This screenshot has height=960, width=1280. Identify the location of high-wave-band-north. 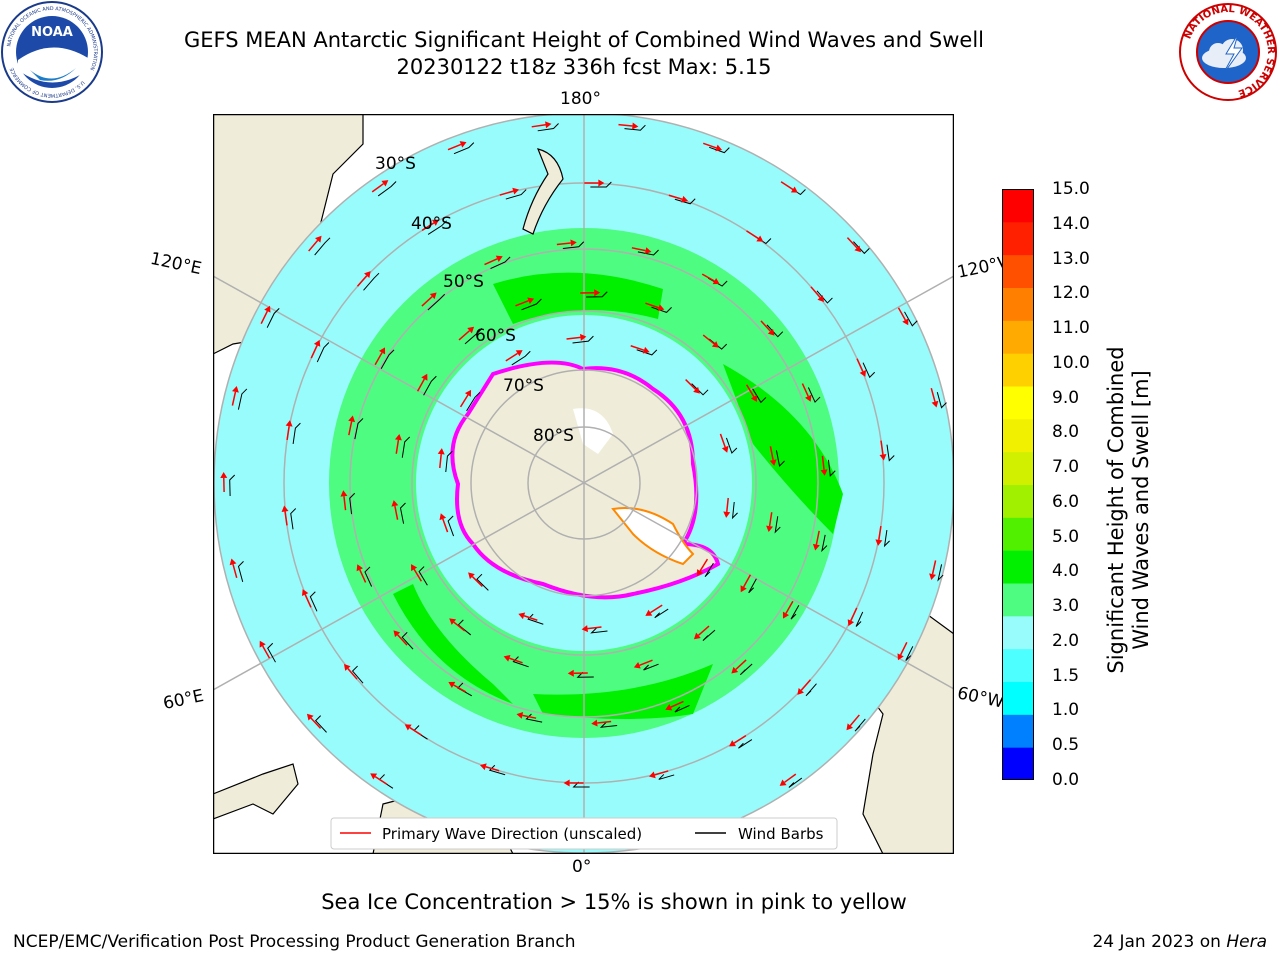
(578, 298).